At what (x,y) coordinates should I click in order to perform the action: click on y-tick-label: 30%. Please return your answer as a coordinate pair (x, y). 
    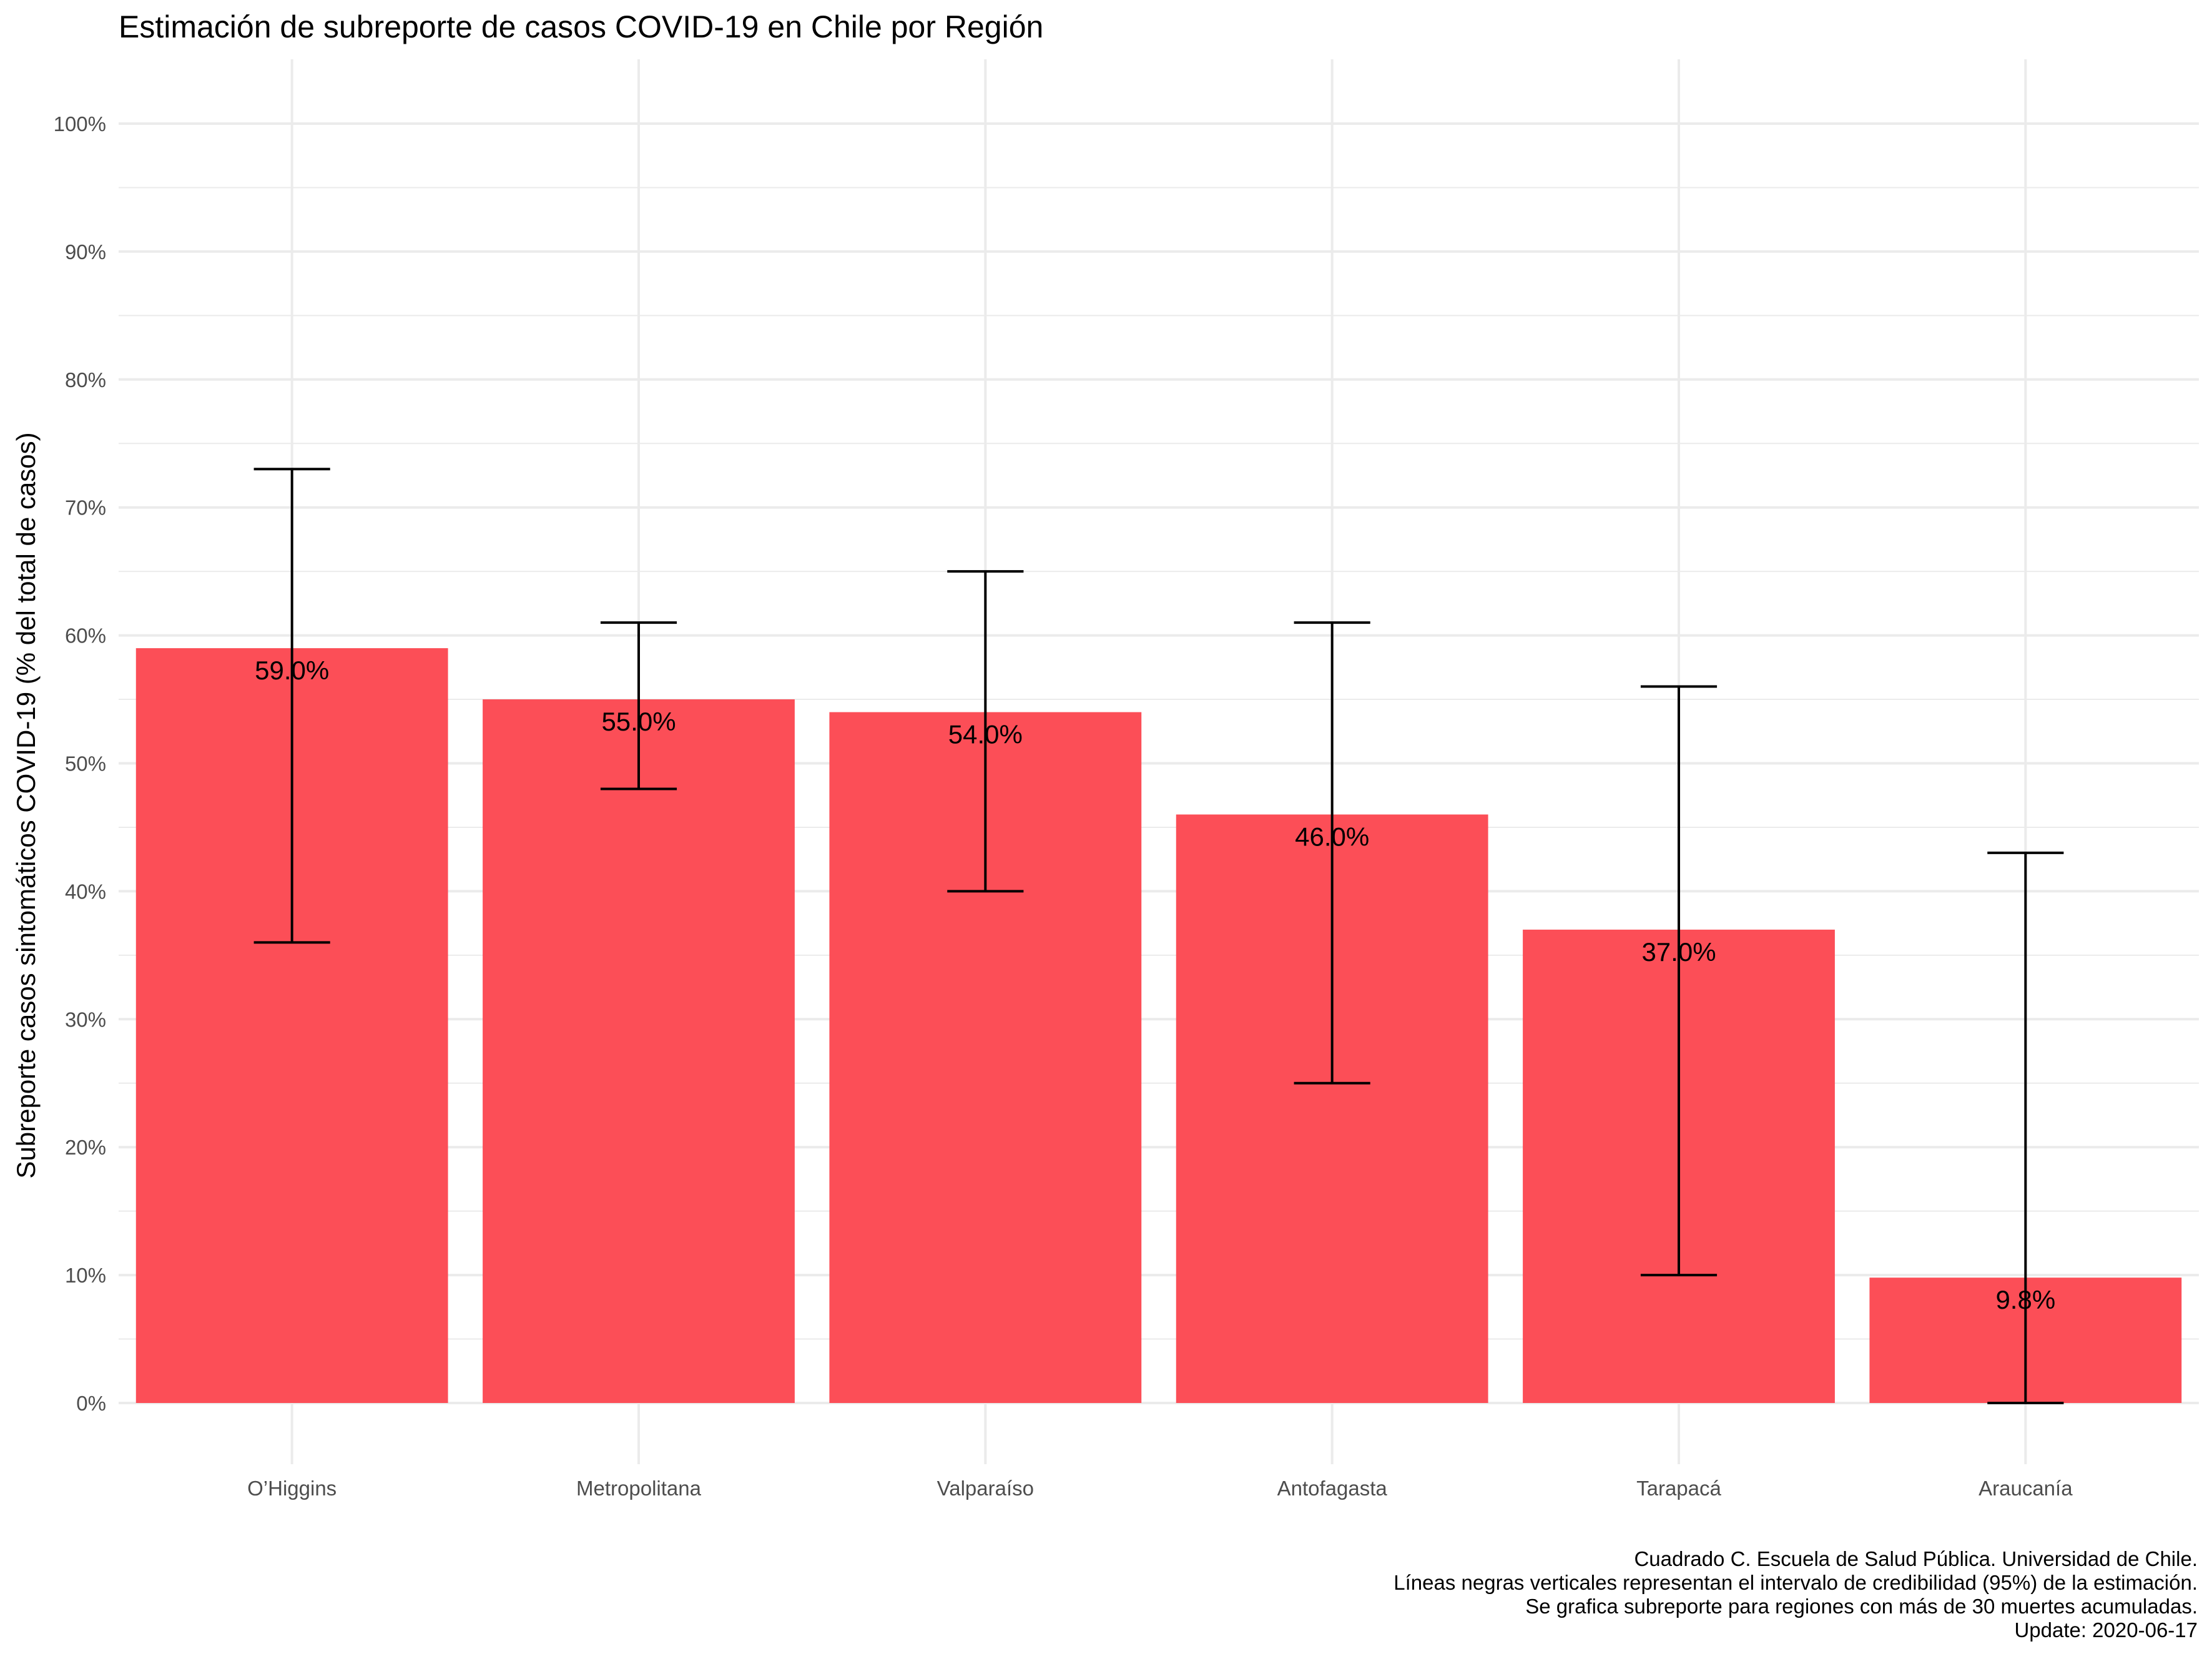
    Looking at the image, I should click on (85, 1019).